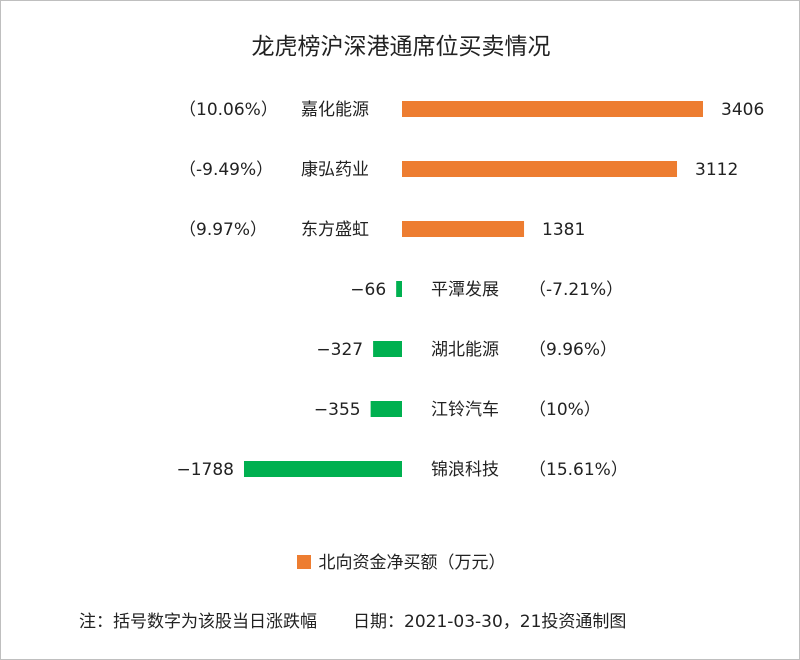 This screenshot has width=800, height=660. Describe the element at coordinates (465, 350) in the screenshot. I see `category-label: 湖北能源` at that location.